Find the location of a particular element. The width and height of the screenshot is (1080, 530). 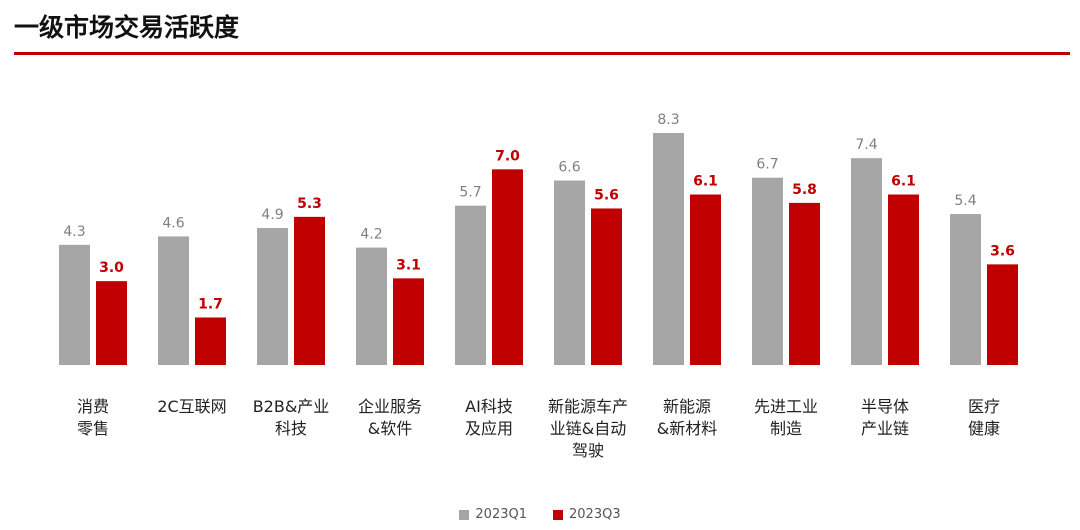

category-label-6: 新能源车产 业链&自动 驾驶 is located at coordinates (587, 428).